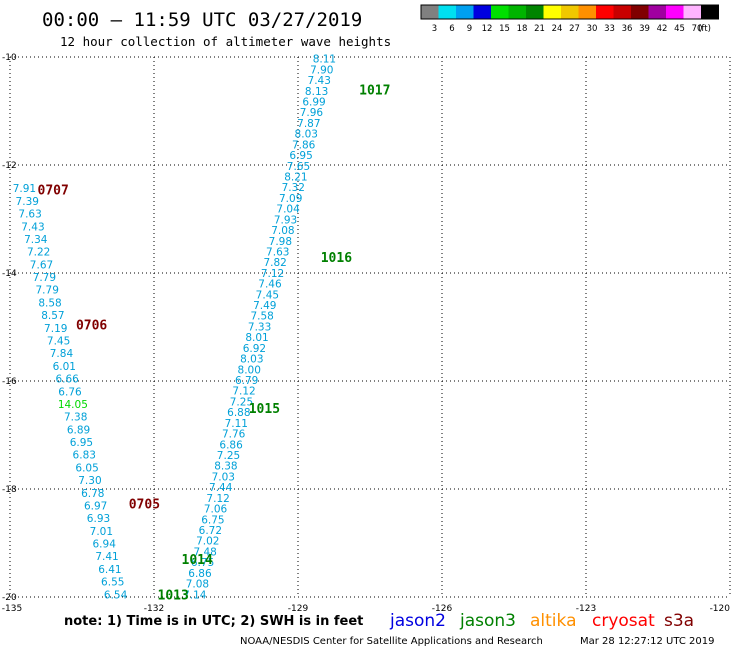  I want to click on wave-height-value: 7.79, so click(47, 291).